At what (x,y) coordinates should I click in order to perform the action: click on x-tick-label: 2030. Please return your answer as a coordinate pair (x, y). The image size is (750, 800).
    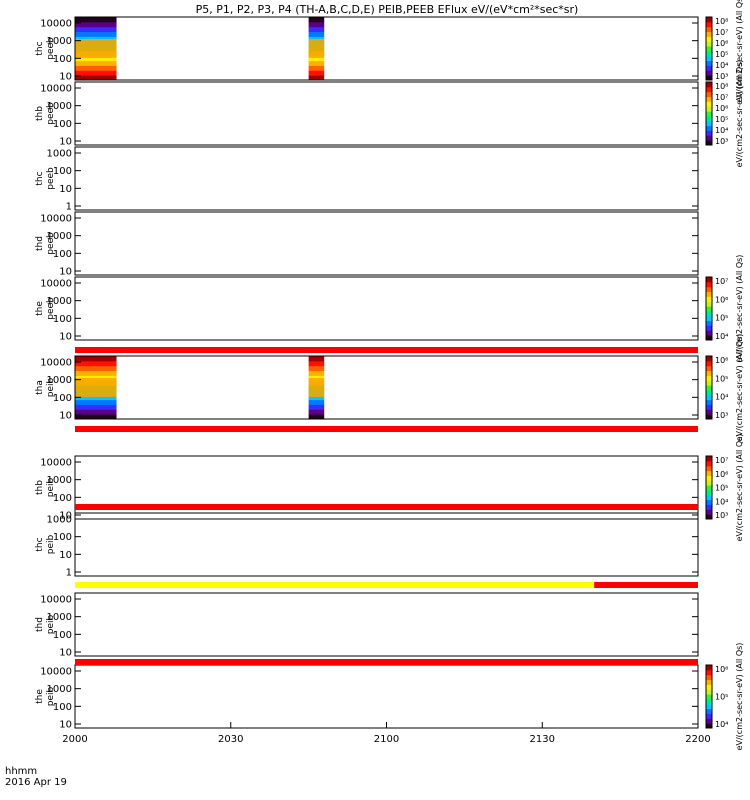
    Looking at the image, I should click on (230, 739).